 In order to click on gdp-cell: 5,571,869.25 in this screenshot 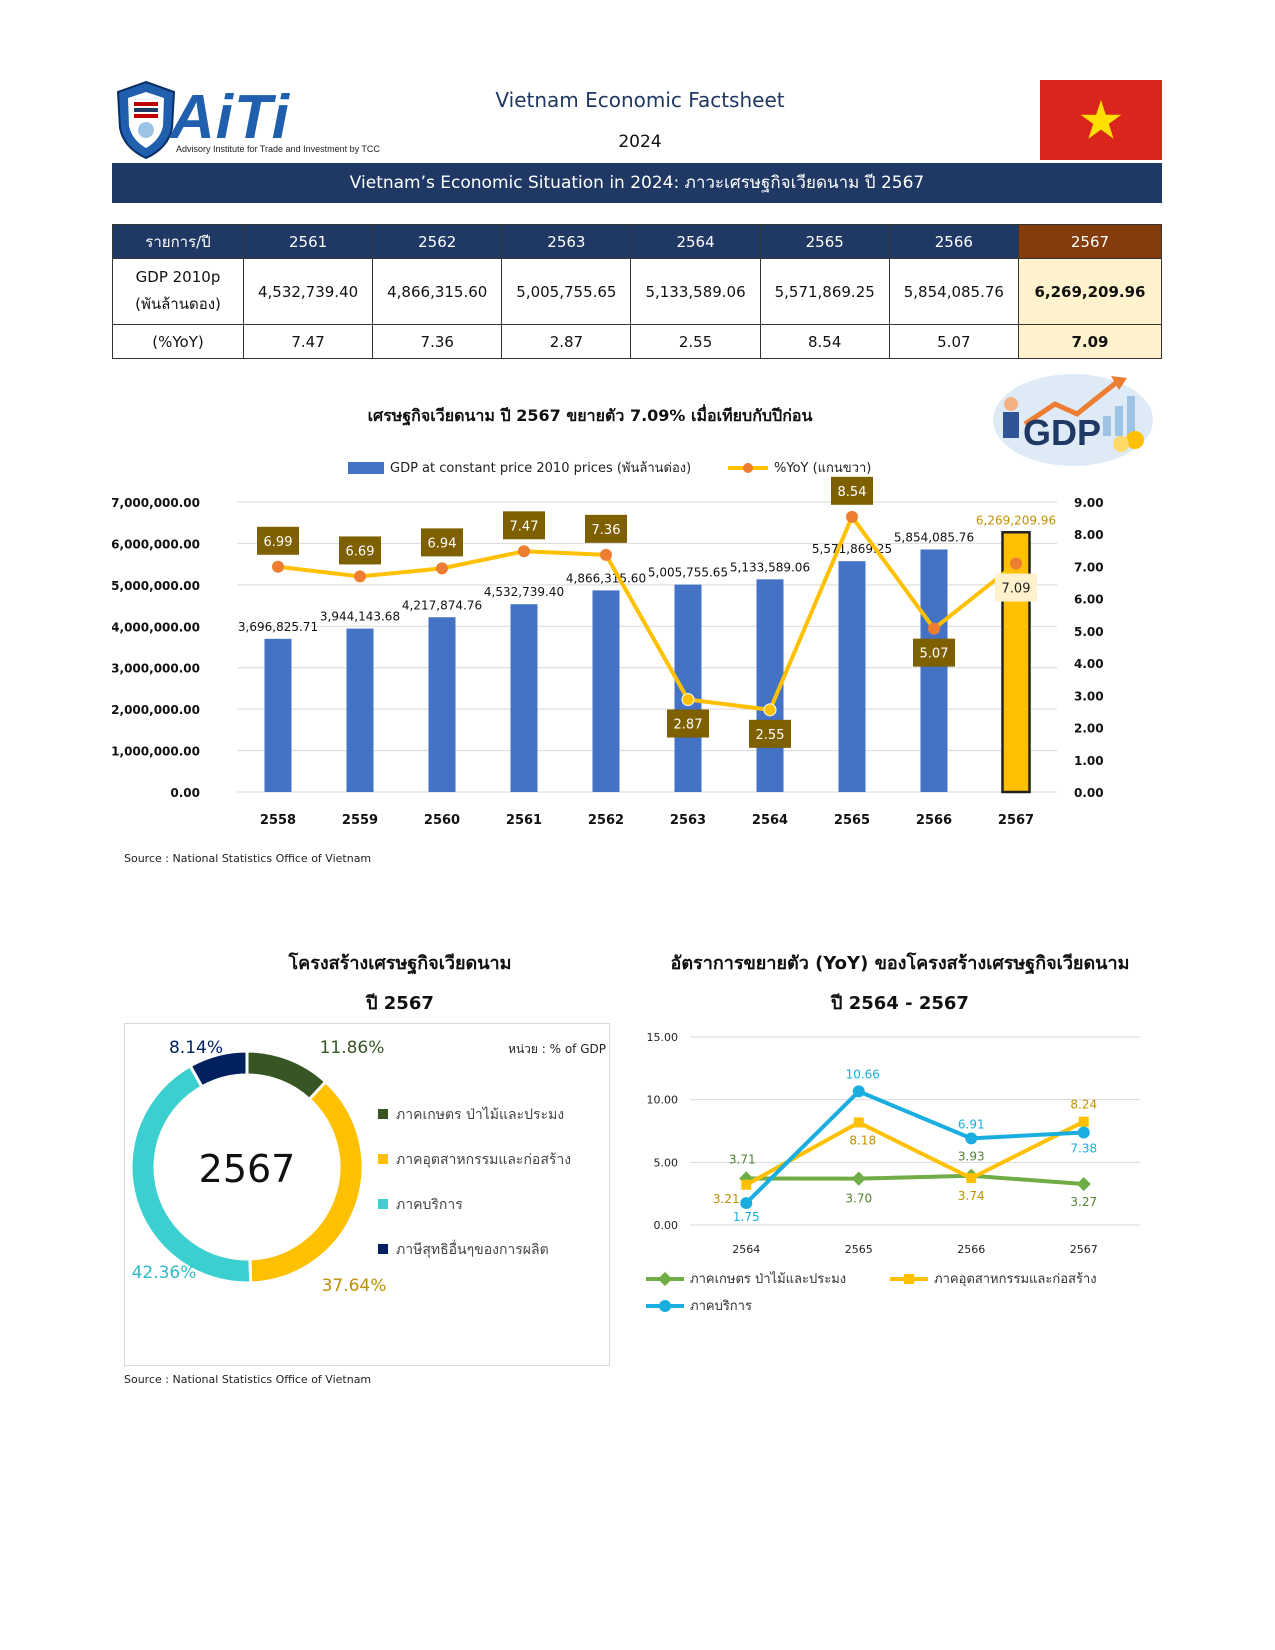, I will do `click(824, 291)`.